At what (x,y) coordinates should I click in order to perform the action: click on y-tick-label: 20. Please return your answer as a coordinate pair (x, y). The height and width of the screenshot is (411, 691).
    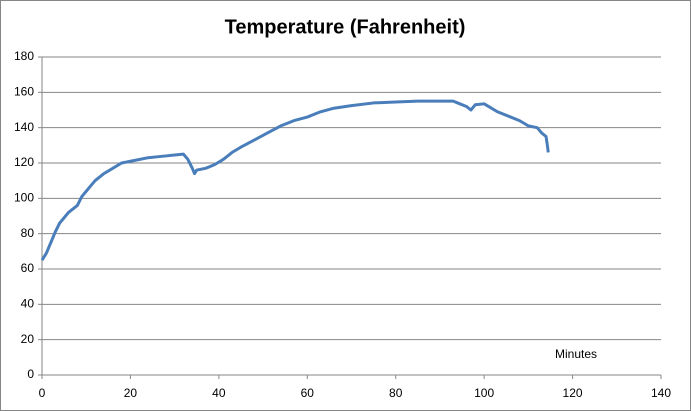
    Looking at the image, I should click on (28, 339).